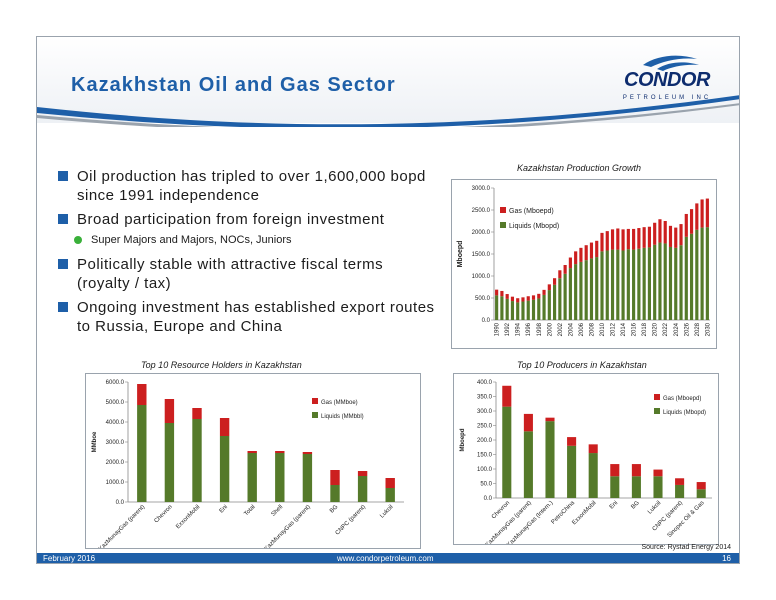 The width and height of the screenshot is (776, 600). Describe the element at coordinates (288, 526) in the screenshot. I see `x-category-label: KazMunayGas (parent)` at that location.